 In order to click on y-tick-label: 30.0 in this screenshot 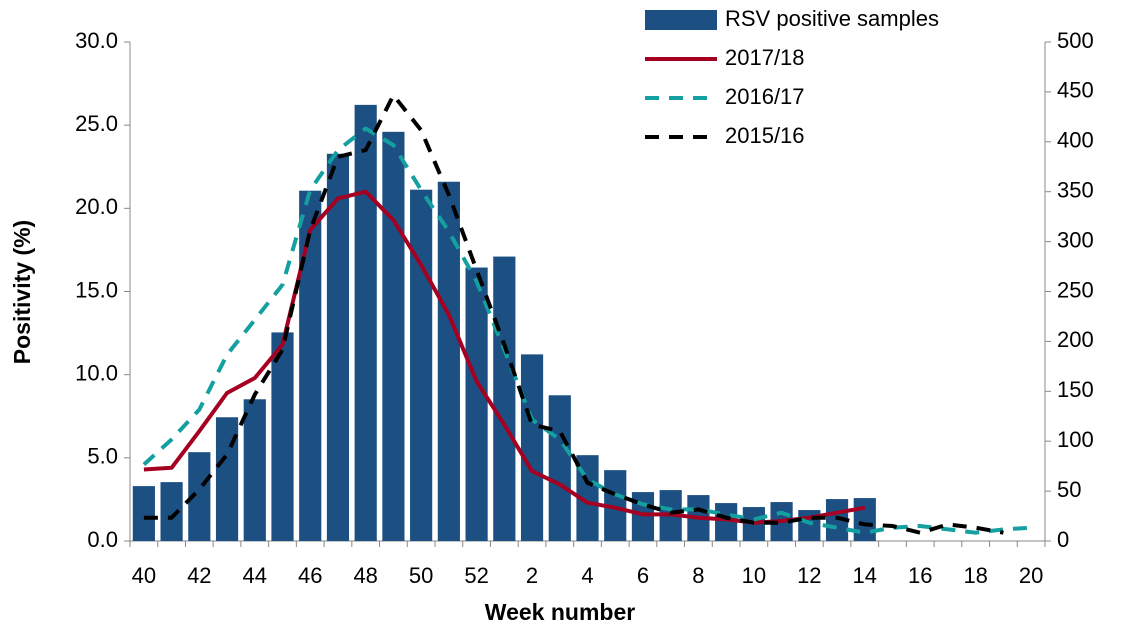, I will do `click(96, 40)`.